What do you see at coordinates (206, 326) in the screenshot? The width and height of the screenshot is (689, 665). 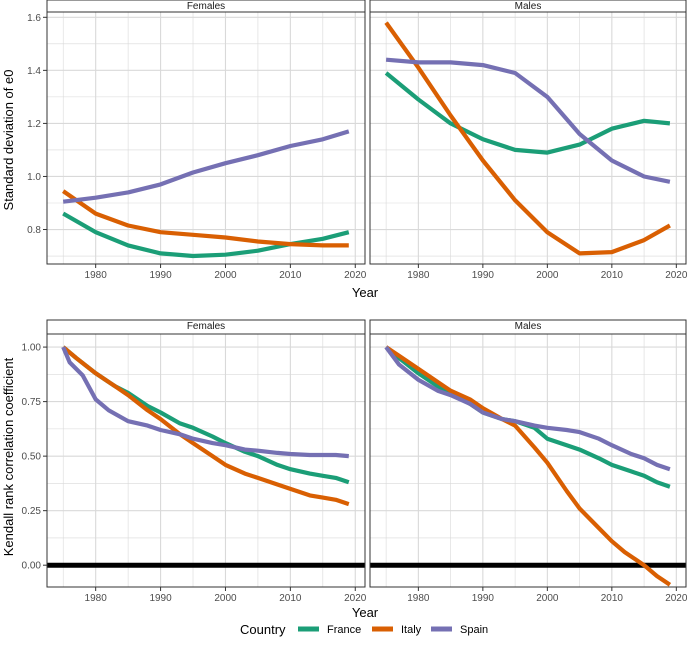 I see `panel-kendall-females-strip-label: Females` at bounding box center [206, 326].